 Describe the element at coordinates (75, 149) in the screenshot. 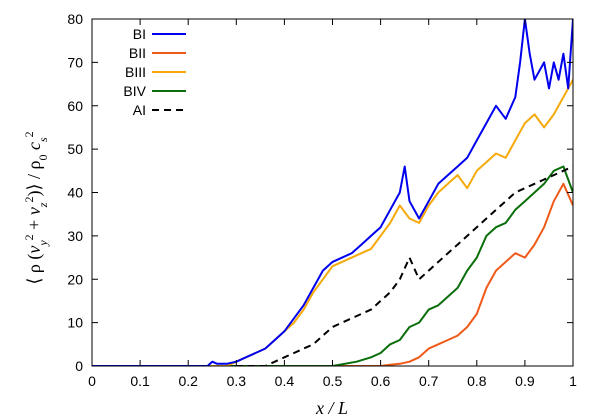

I see `y-tick-label: 50` at that location.